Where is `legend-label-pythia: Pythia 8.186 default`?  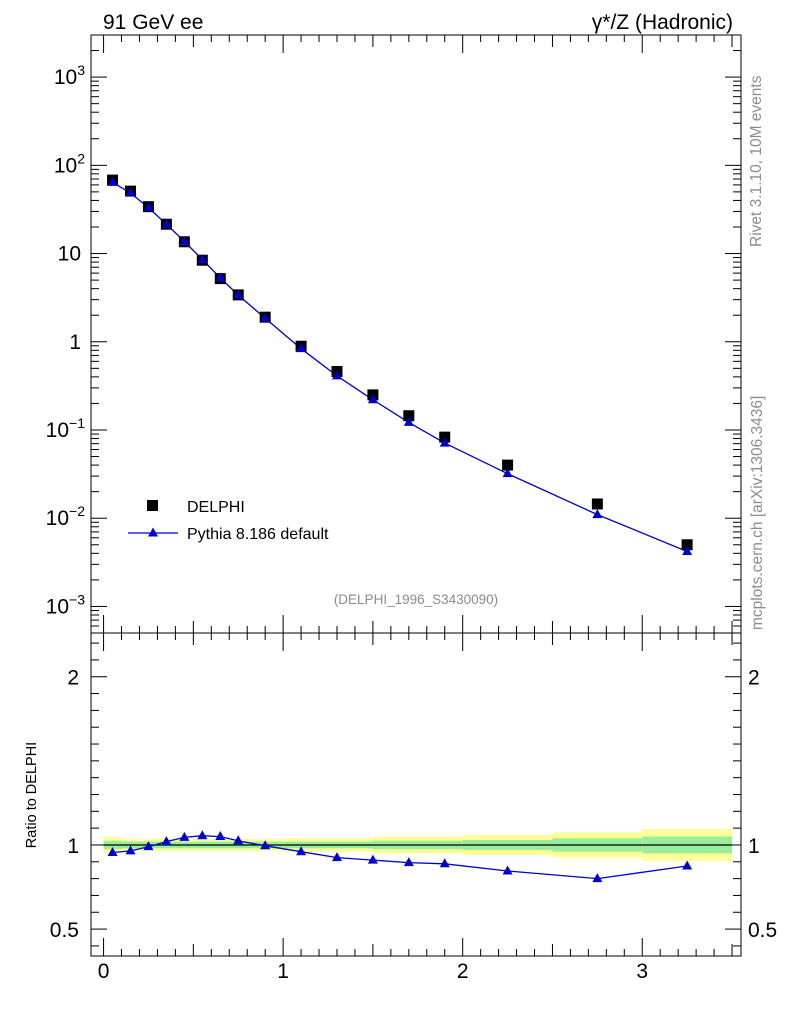 legend-label-pythia: Pythia 8.186 default is located at coordinates (258, 534).